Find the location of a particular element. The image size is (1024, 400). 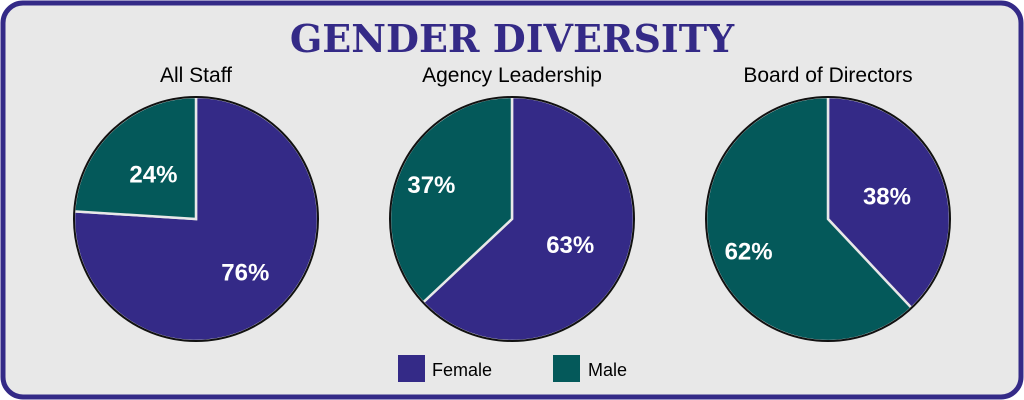

pie-label-board-of-directors-male: 62% is located at coordinates (749, 251).